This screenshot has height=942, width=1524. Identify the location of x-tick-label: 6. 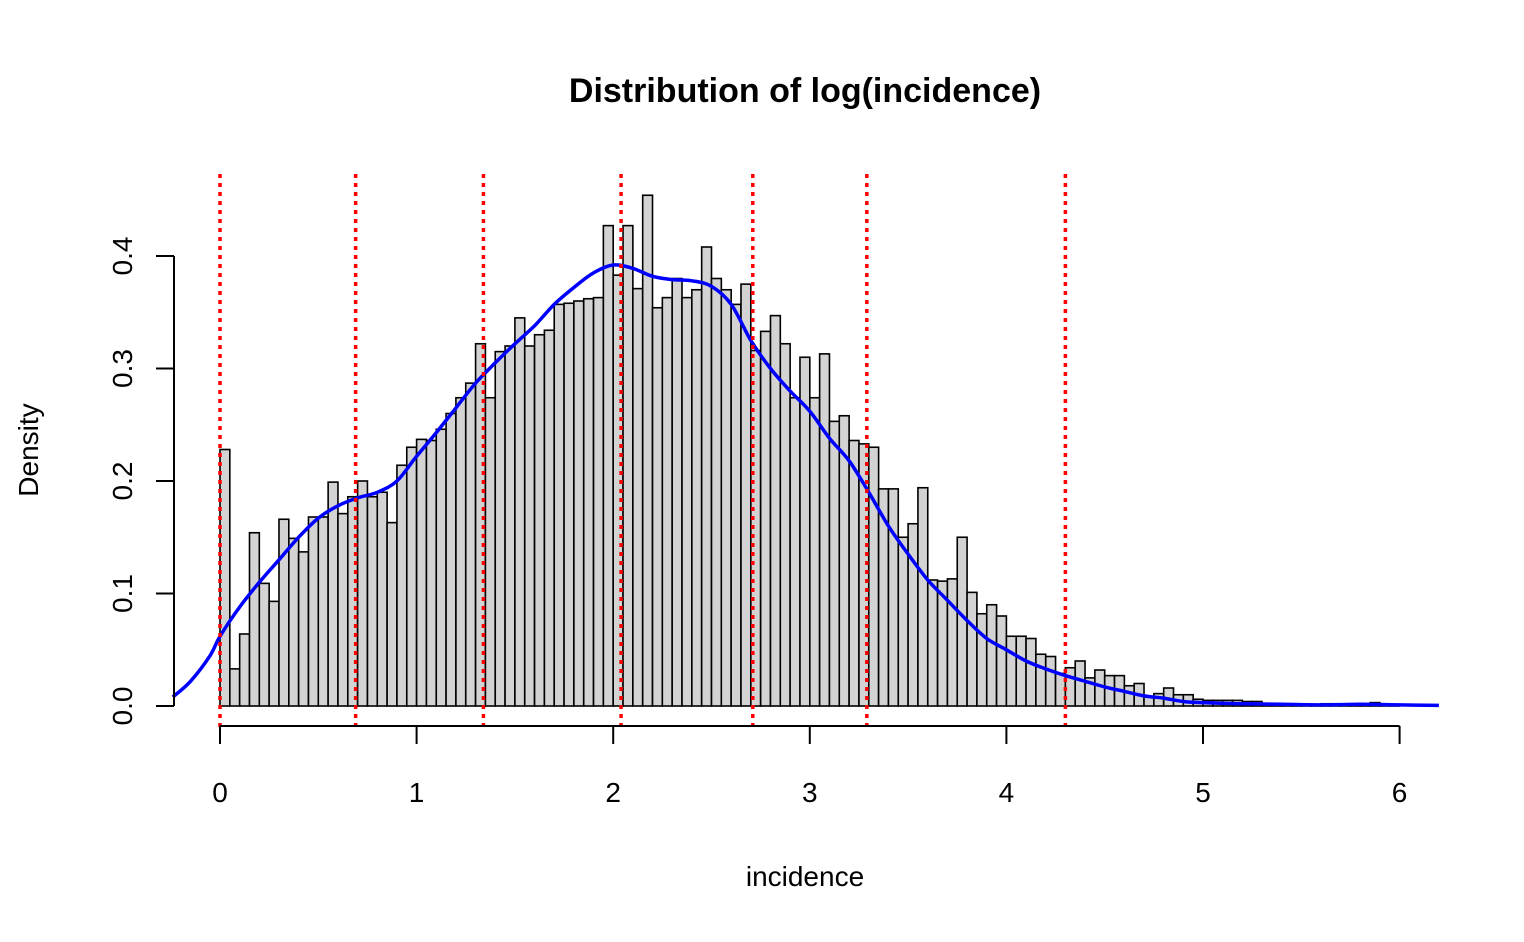
(1400, 792).